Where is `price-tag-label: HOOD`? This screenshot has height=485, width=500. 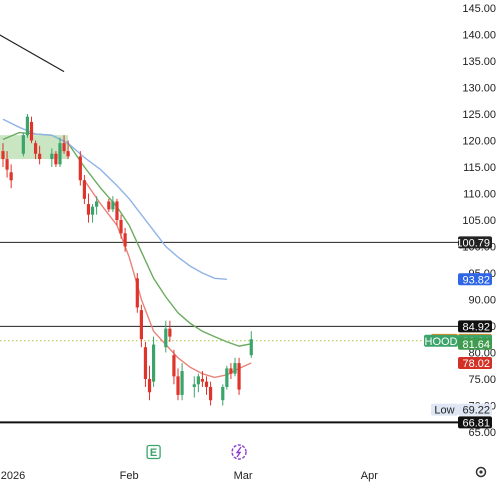 price-tag-label: HOOD is located at coordinates (441, 342).